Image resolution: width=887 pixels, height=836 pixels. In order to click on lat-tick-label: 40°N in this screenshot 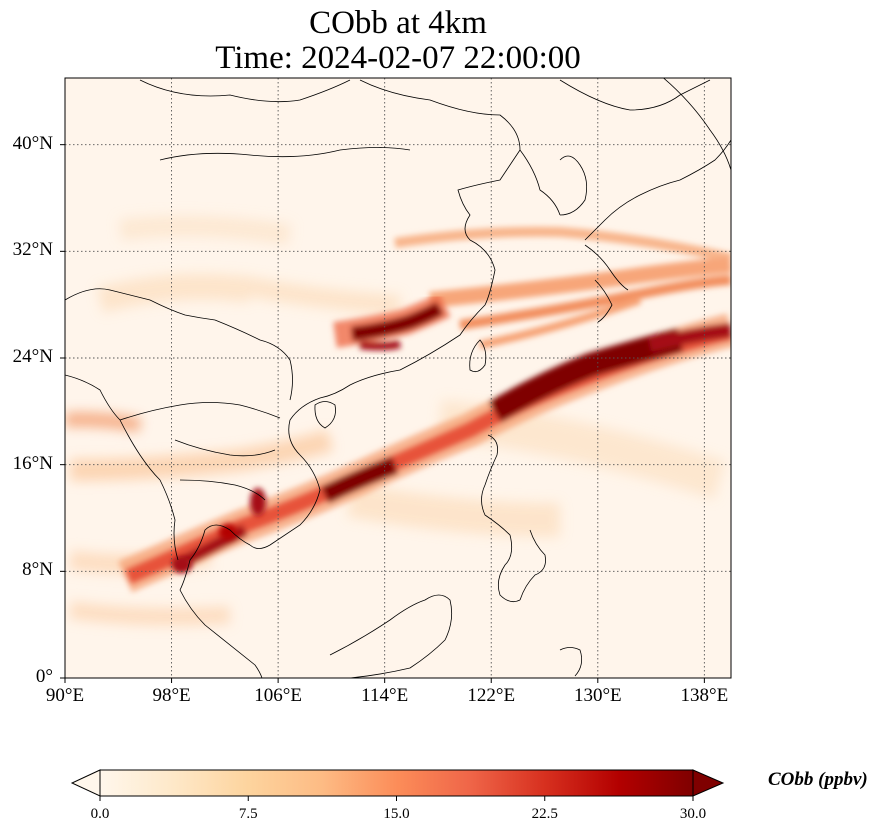, I will do `click(32, 143)`.